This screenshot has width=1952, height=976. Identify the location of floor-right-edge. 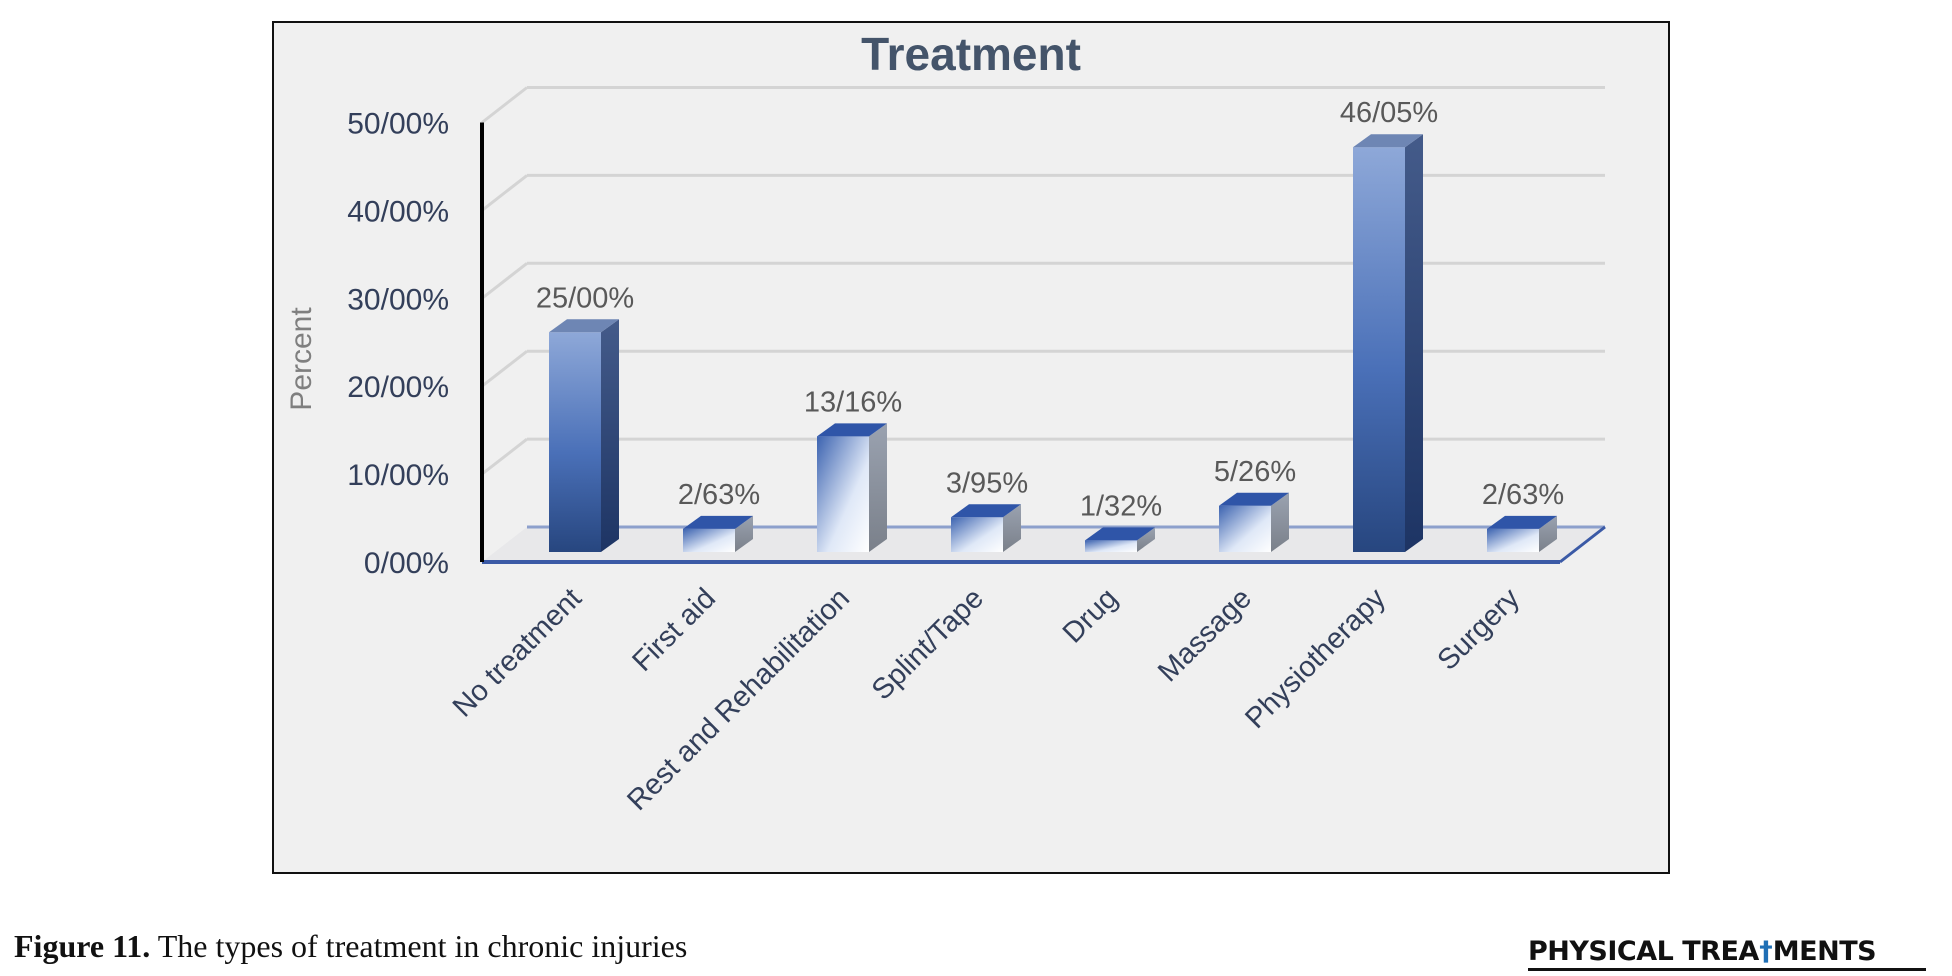
(1582, 544).